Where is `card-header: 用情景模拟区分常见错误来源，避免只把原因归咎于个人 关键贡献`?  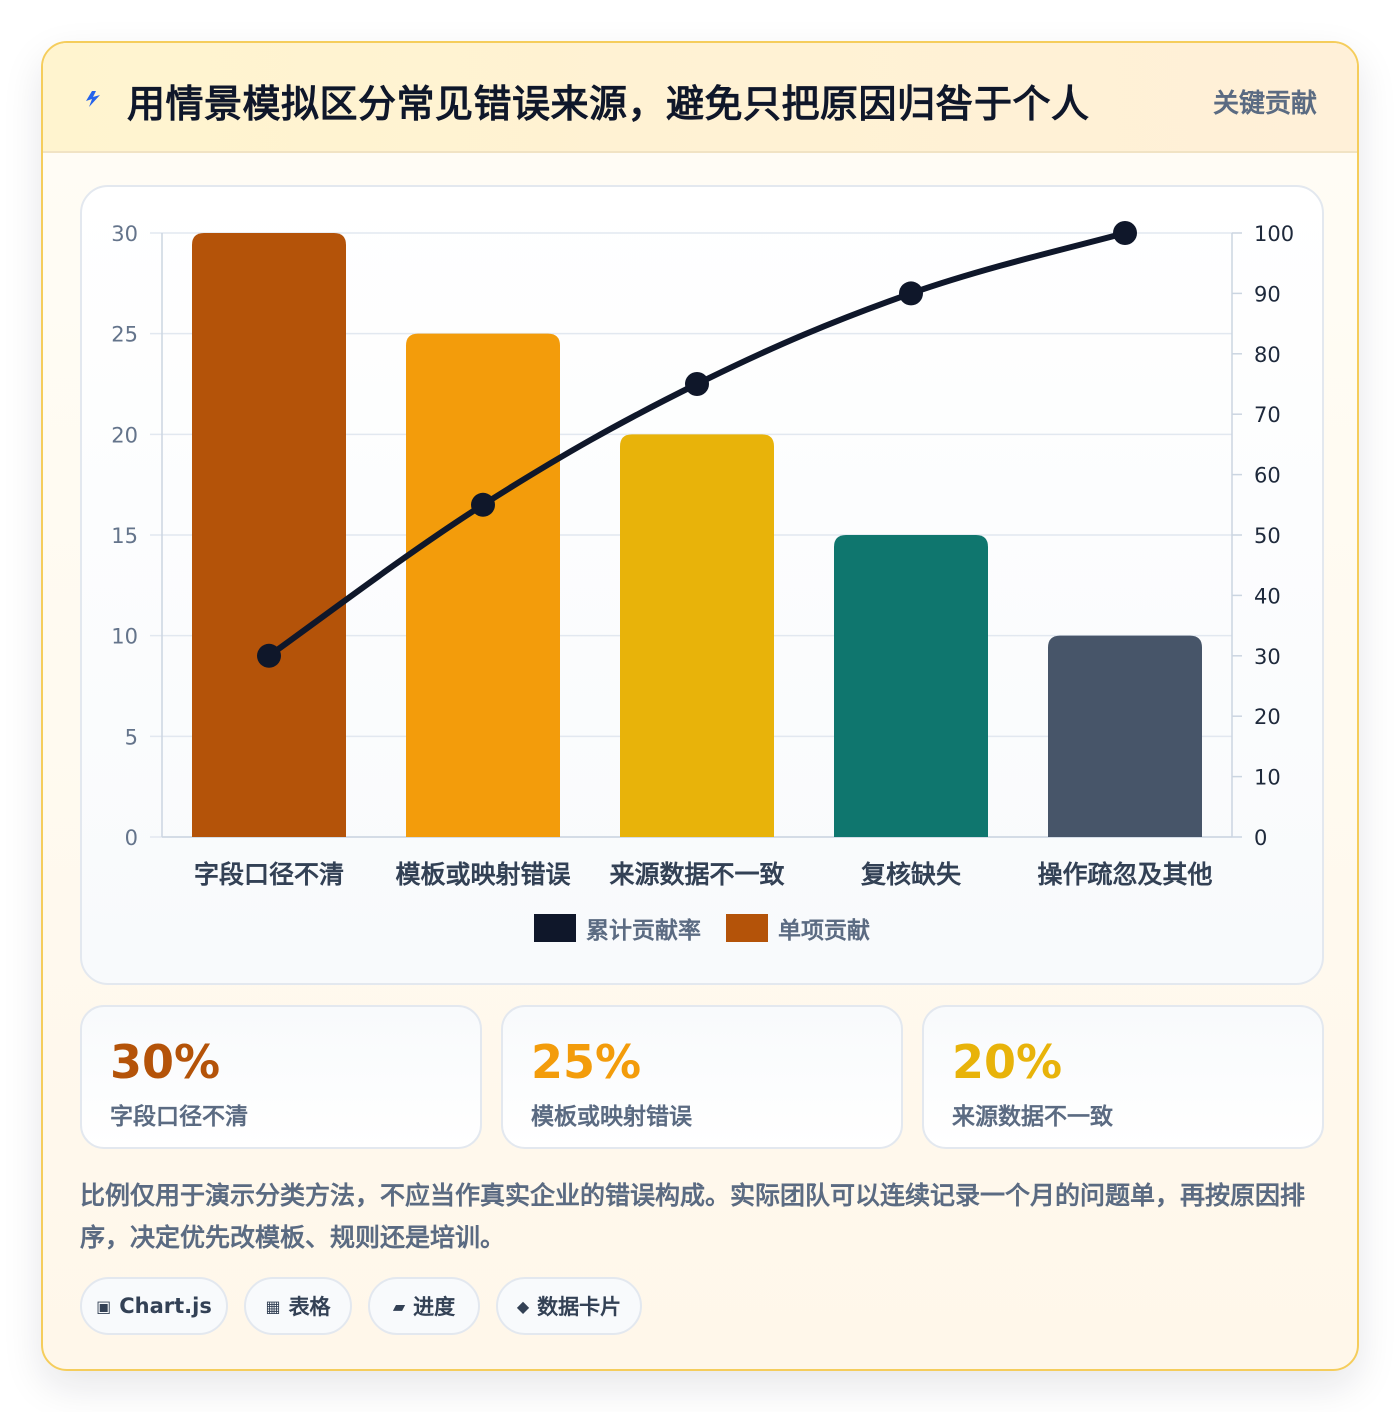 card-header: 用情景模拟区分常见错误来源，避免只把原因归咎于个人 关键贡献 is located at coordinates (700, 98).